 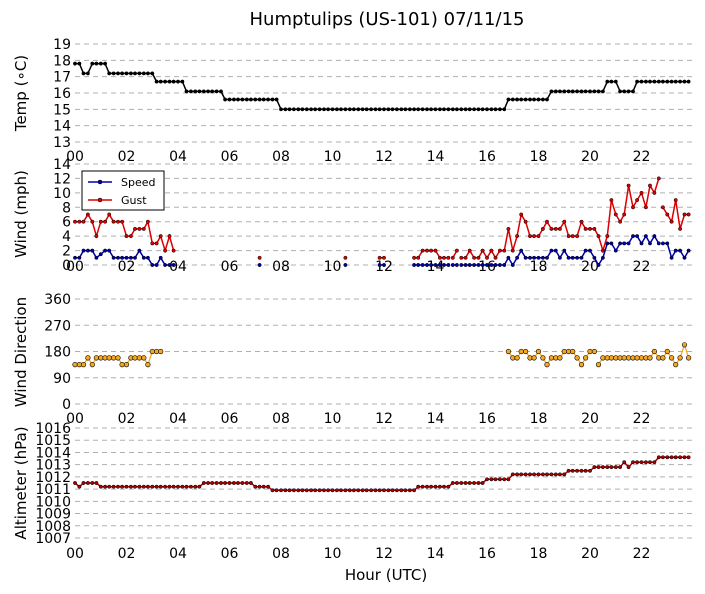 I want to click on y-tick-label: 1009, so click(x=53, y=515).